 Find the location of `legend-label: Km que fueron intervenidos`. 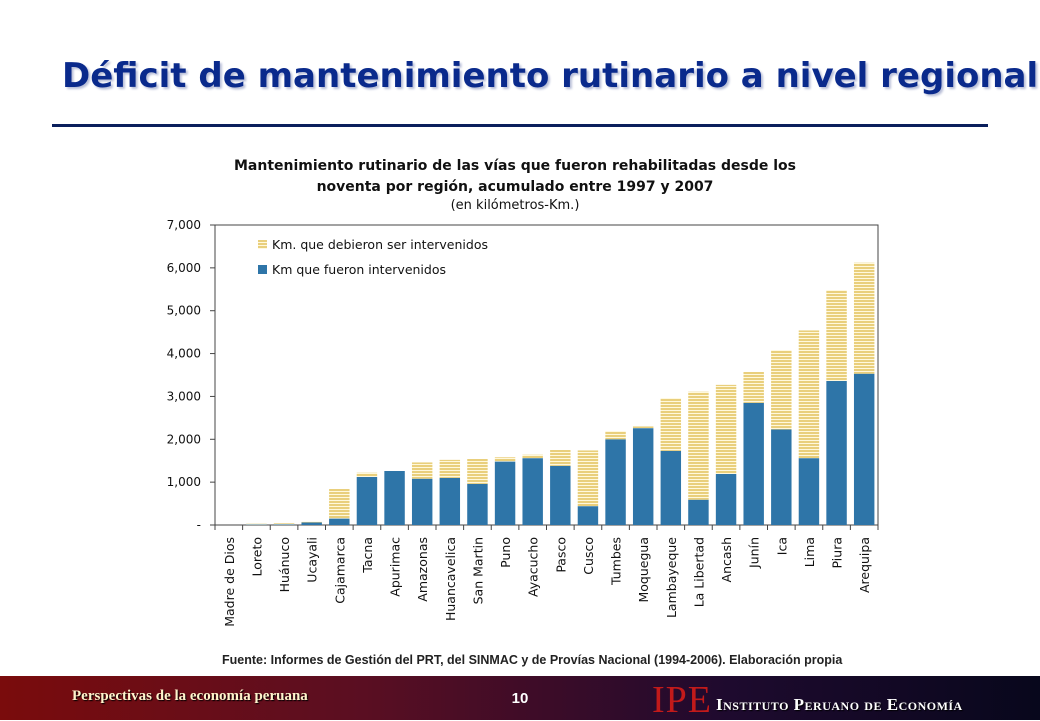

legend-label: Km que fueron intervenidos is located at coordinates (359, 269).